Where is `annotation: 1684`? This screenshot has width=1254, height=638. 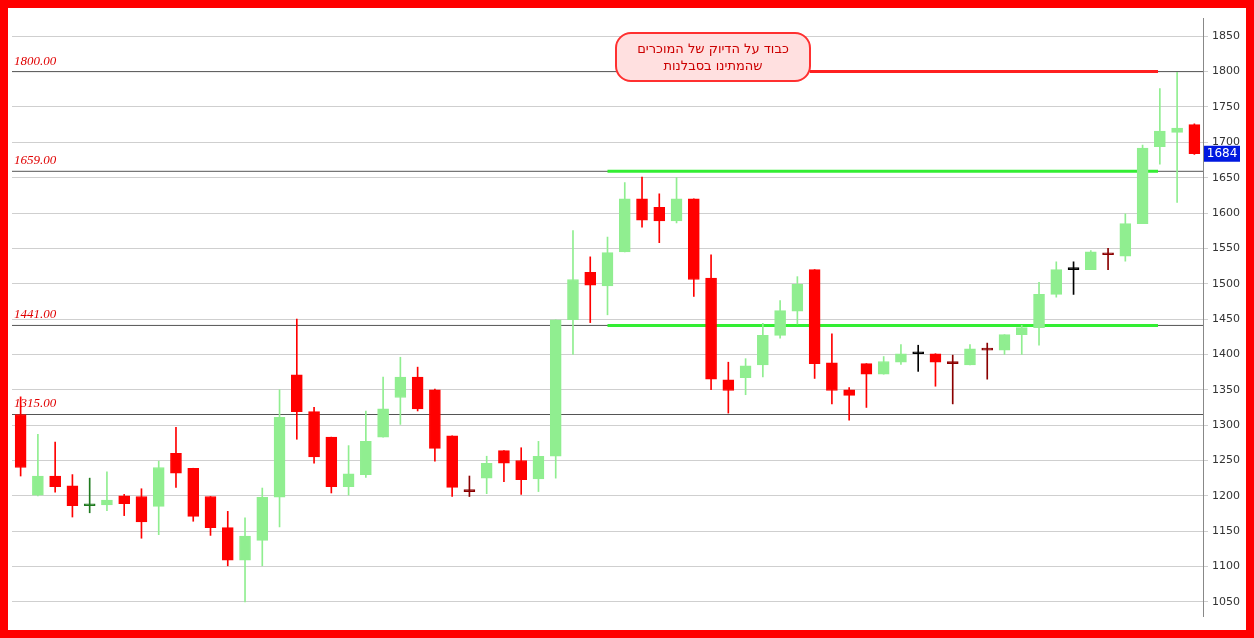
annotation: 1684 is located at coordinates (1222, 152).